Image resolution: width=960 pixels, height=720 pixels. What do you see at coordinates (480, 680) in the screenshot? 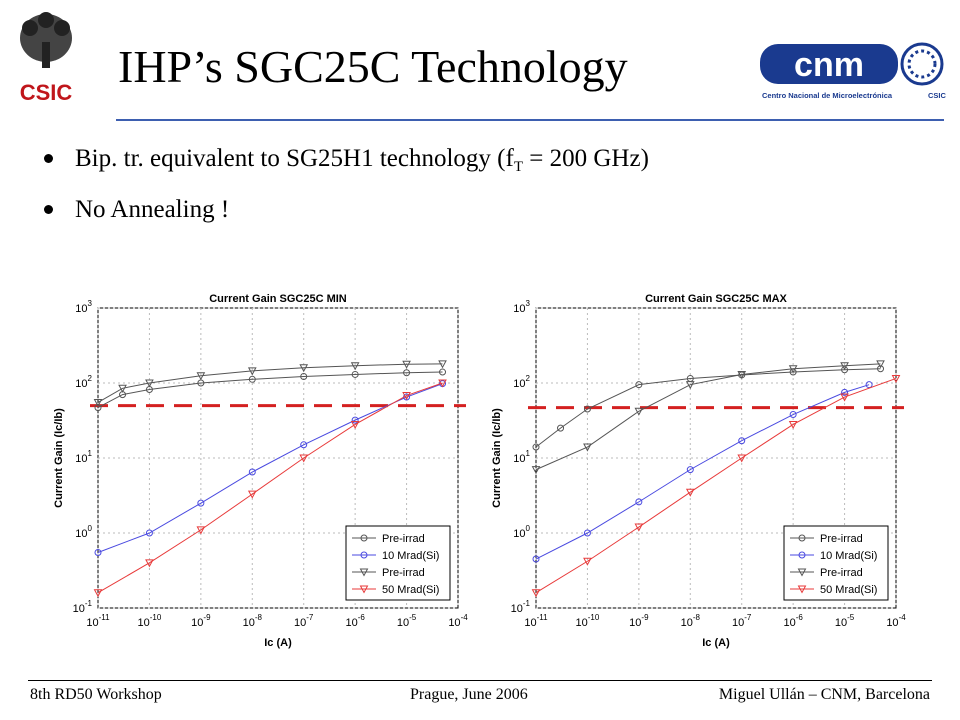
I see `footer-rule` at bounding box center [480, 680].